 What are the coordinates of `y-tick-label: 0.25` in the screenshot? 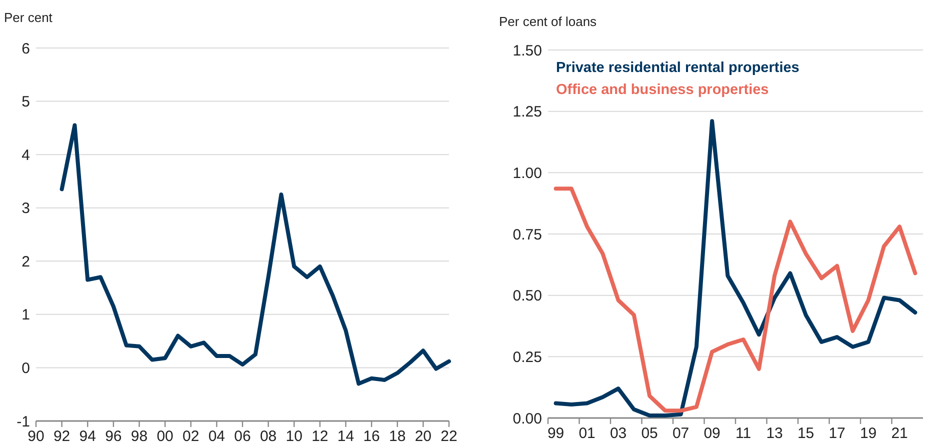 It's located at (527, 357).